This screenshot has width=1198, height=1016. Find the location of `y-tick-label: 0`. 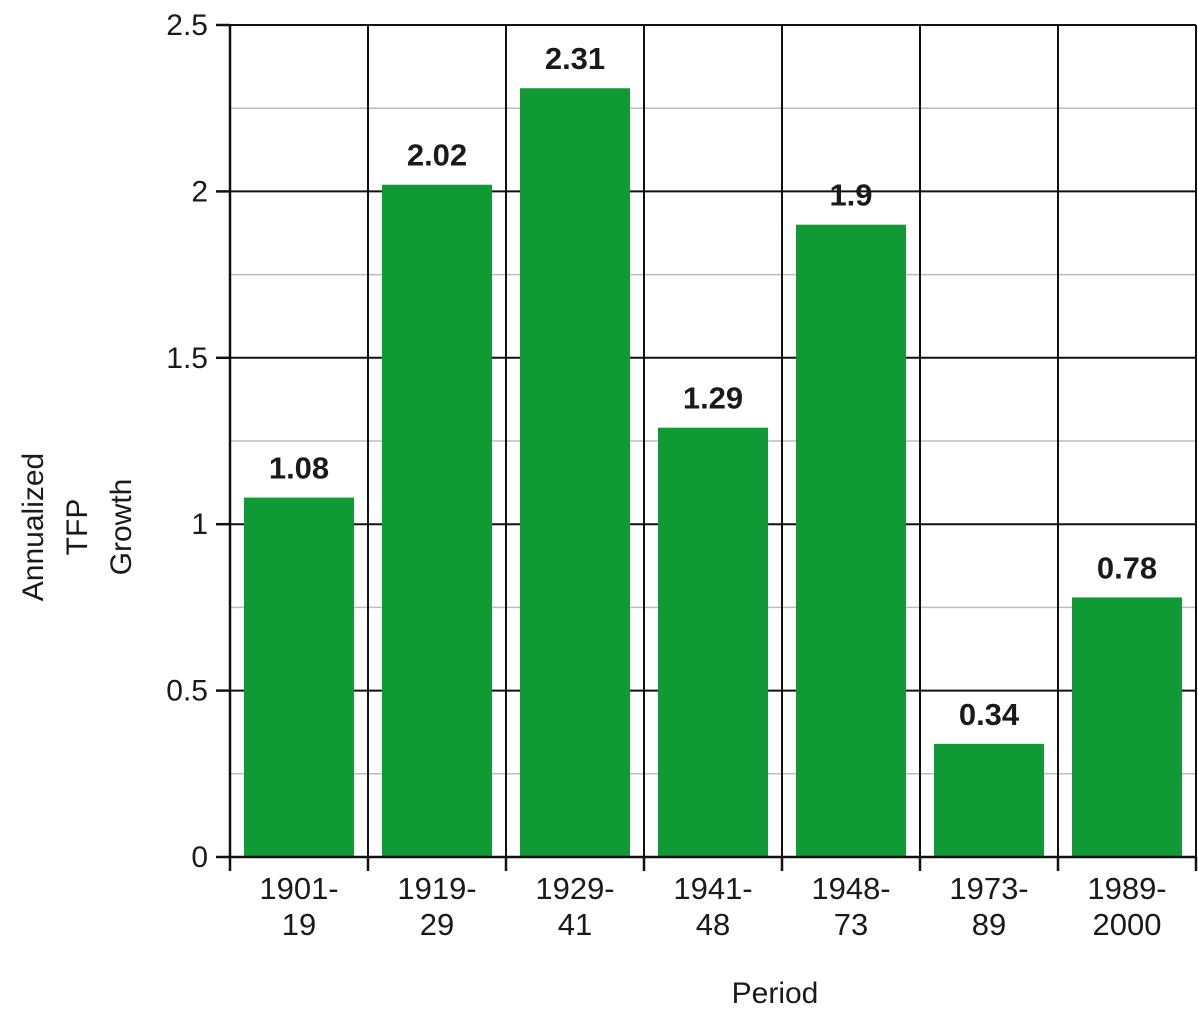

y-tick-label: 0 is located at coordinates (199, 857).